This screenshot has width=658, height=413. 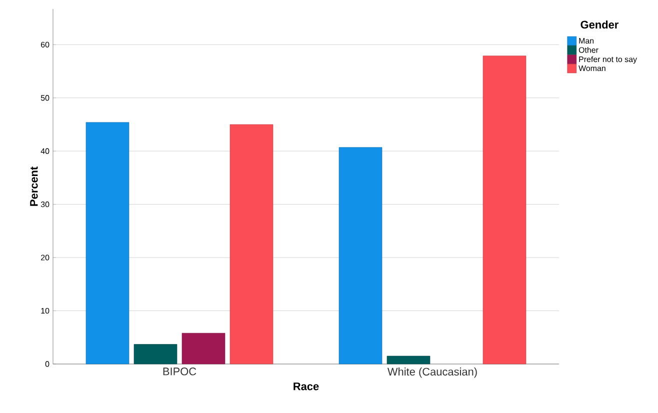 I want to click on x-tick-label: White (Caucasian), so click(x=432, y=373).